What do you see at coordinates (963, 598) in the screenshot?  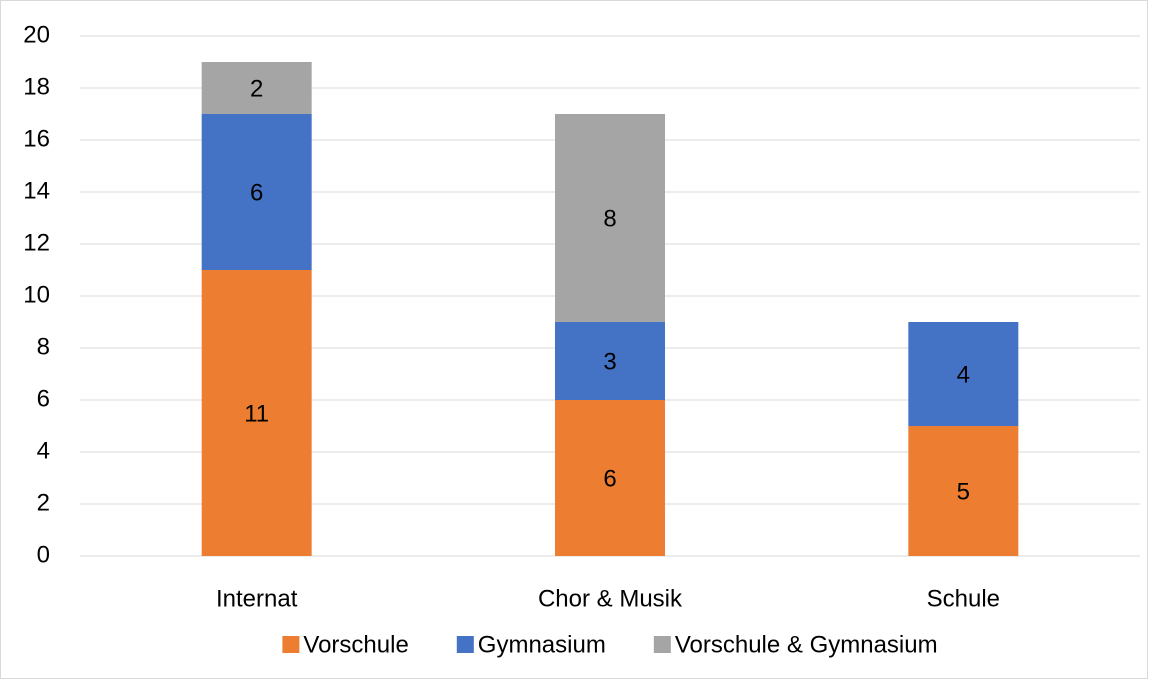 I see `x-tick-label: Schule` at bounding box center [963, 598].